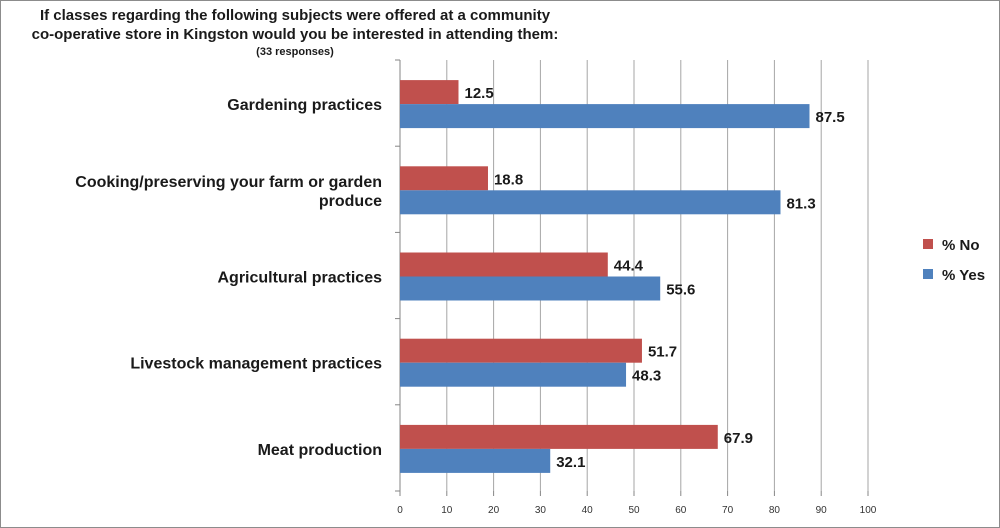 Image resolution: width=1000 pixels, height=528 pixels. I want to click on legend-label: % No, so click(961, 245).